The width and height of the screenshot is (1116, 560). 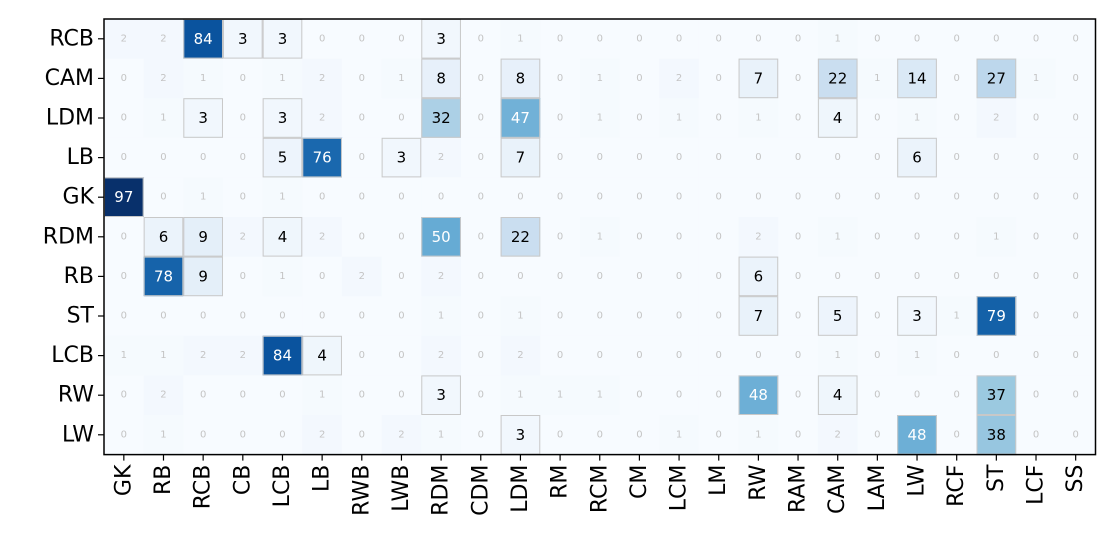 I want to click on x-tick-label: RB, so click(x=163, y=480).